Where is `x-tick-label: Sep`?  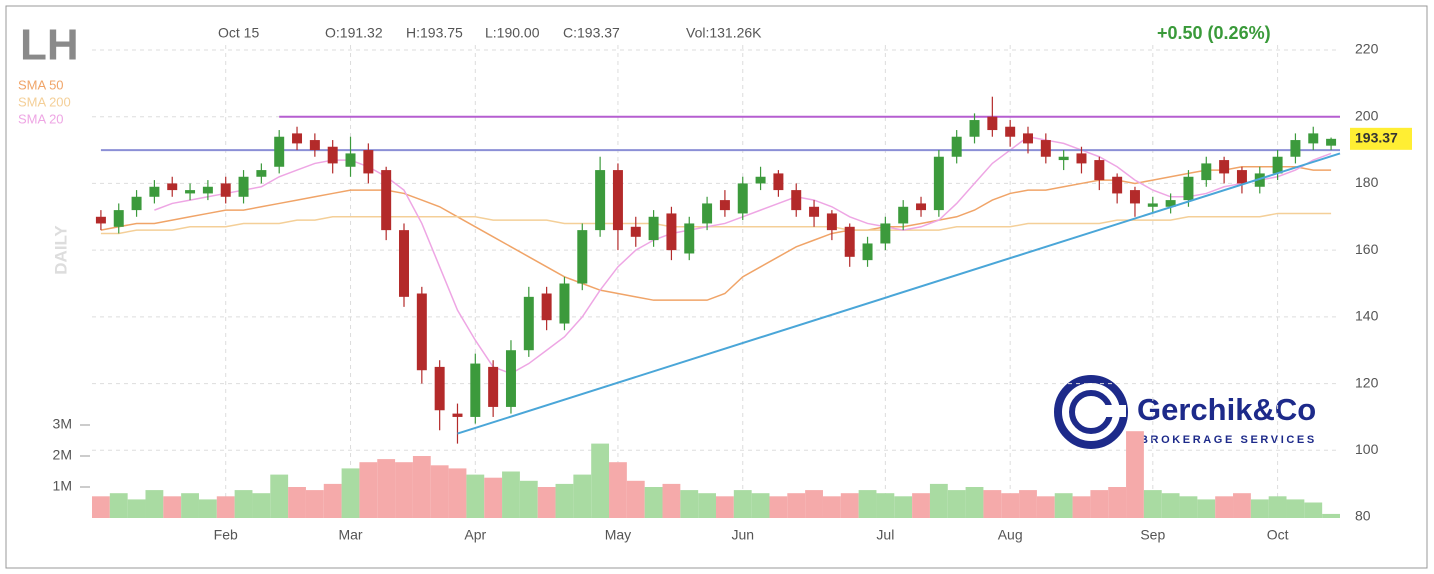 x-tick-label: Sep is located at coordinates (1152, 535).